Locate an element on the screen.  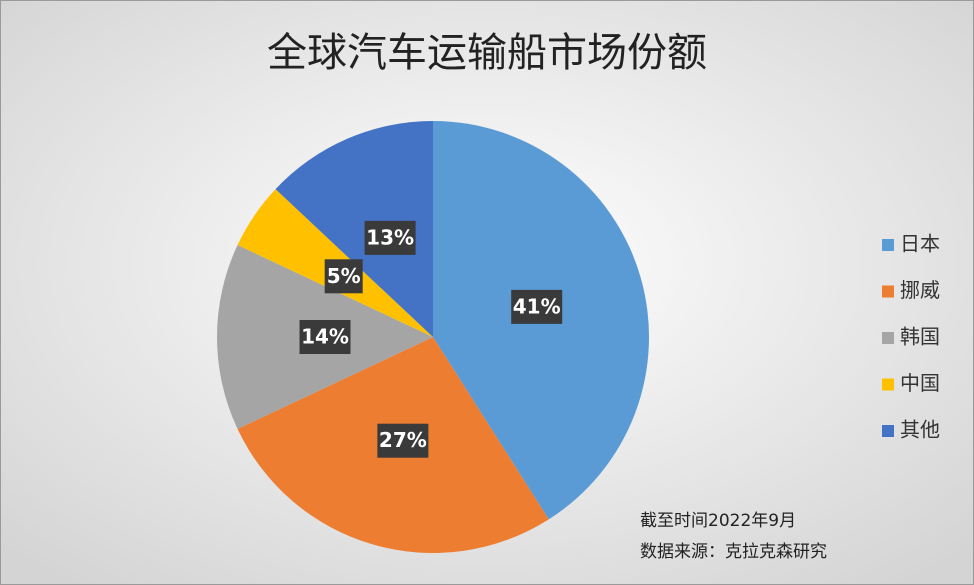
legend-label: 挪威 is located at coordinates (920, 290).